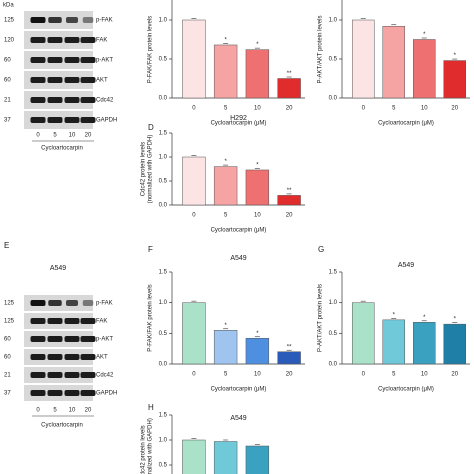  I want to click on panel-letter: G, so click(321, 249).